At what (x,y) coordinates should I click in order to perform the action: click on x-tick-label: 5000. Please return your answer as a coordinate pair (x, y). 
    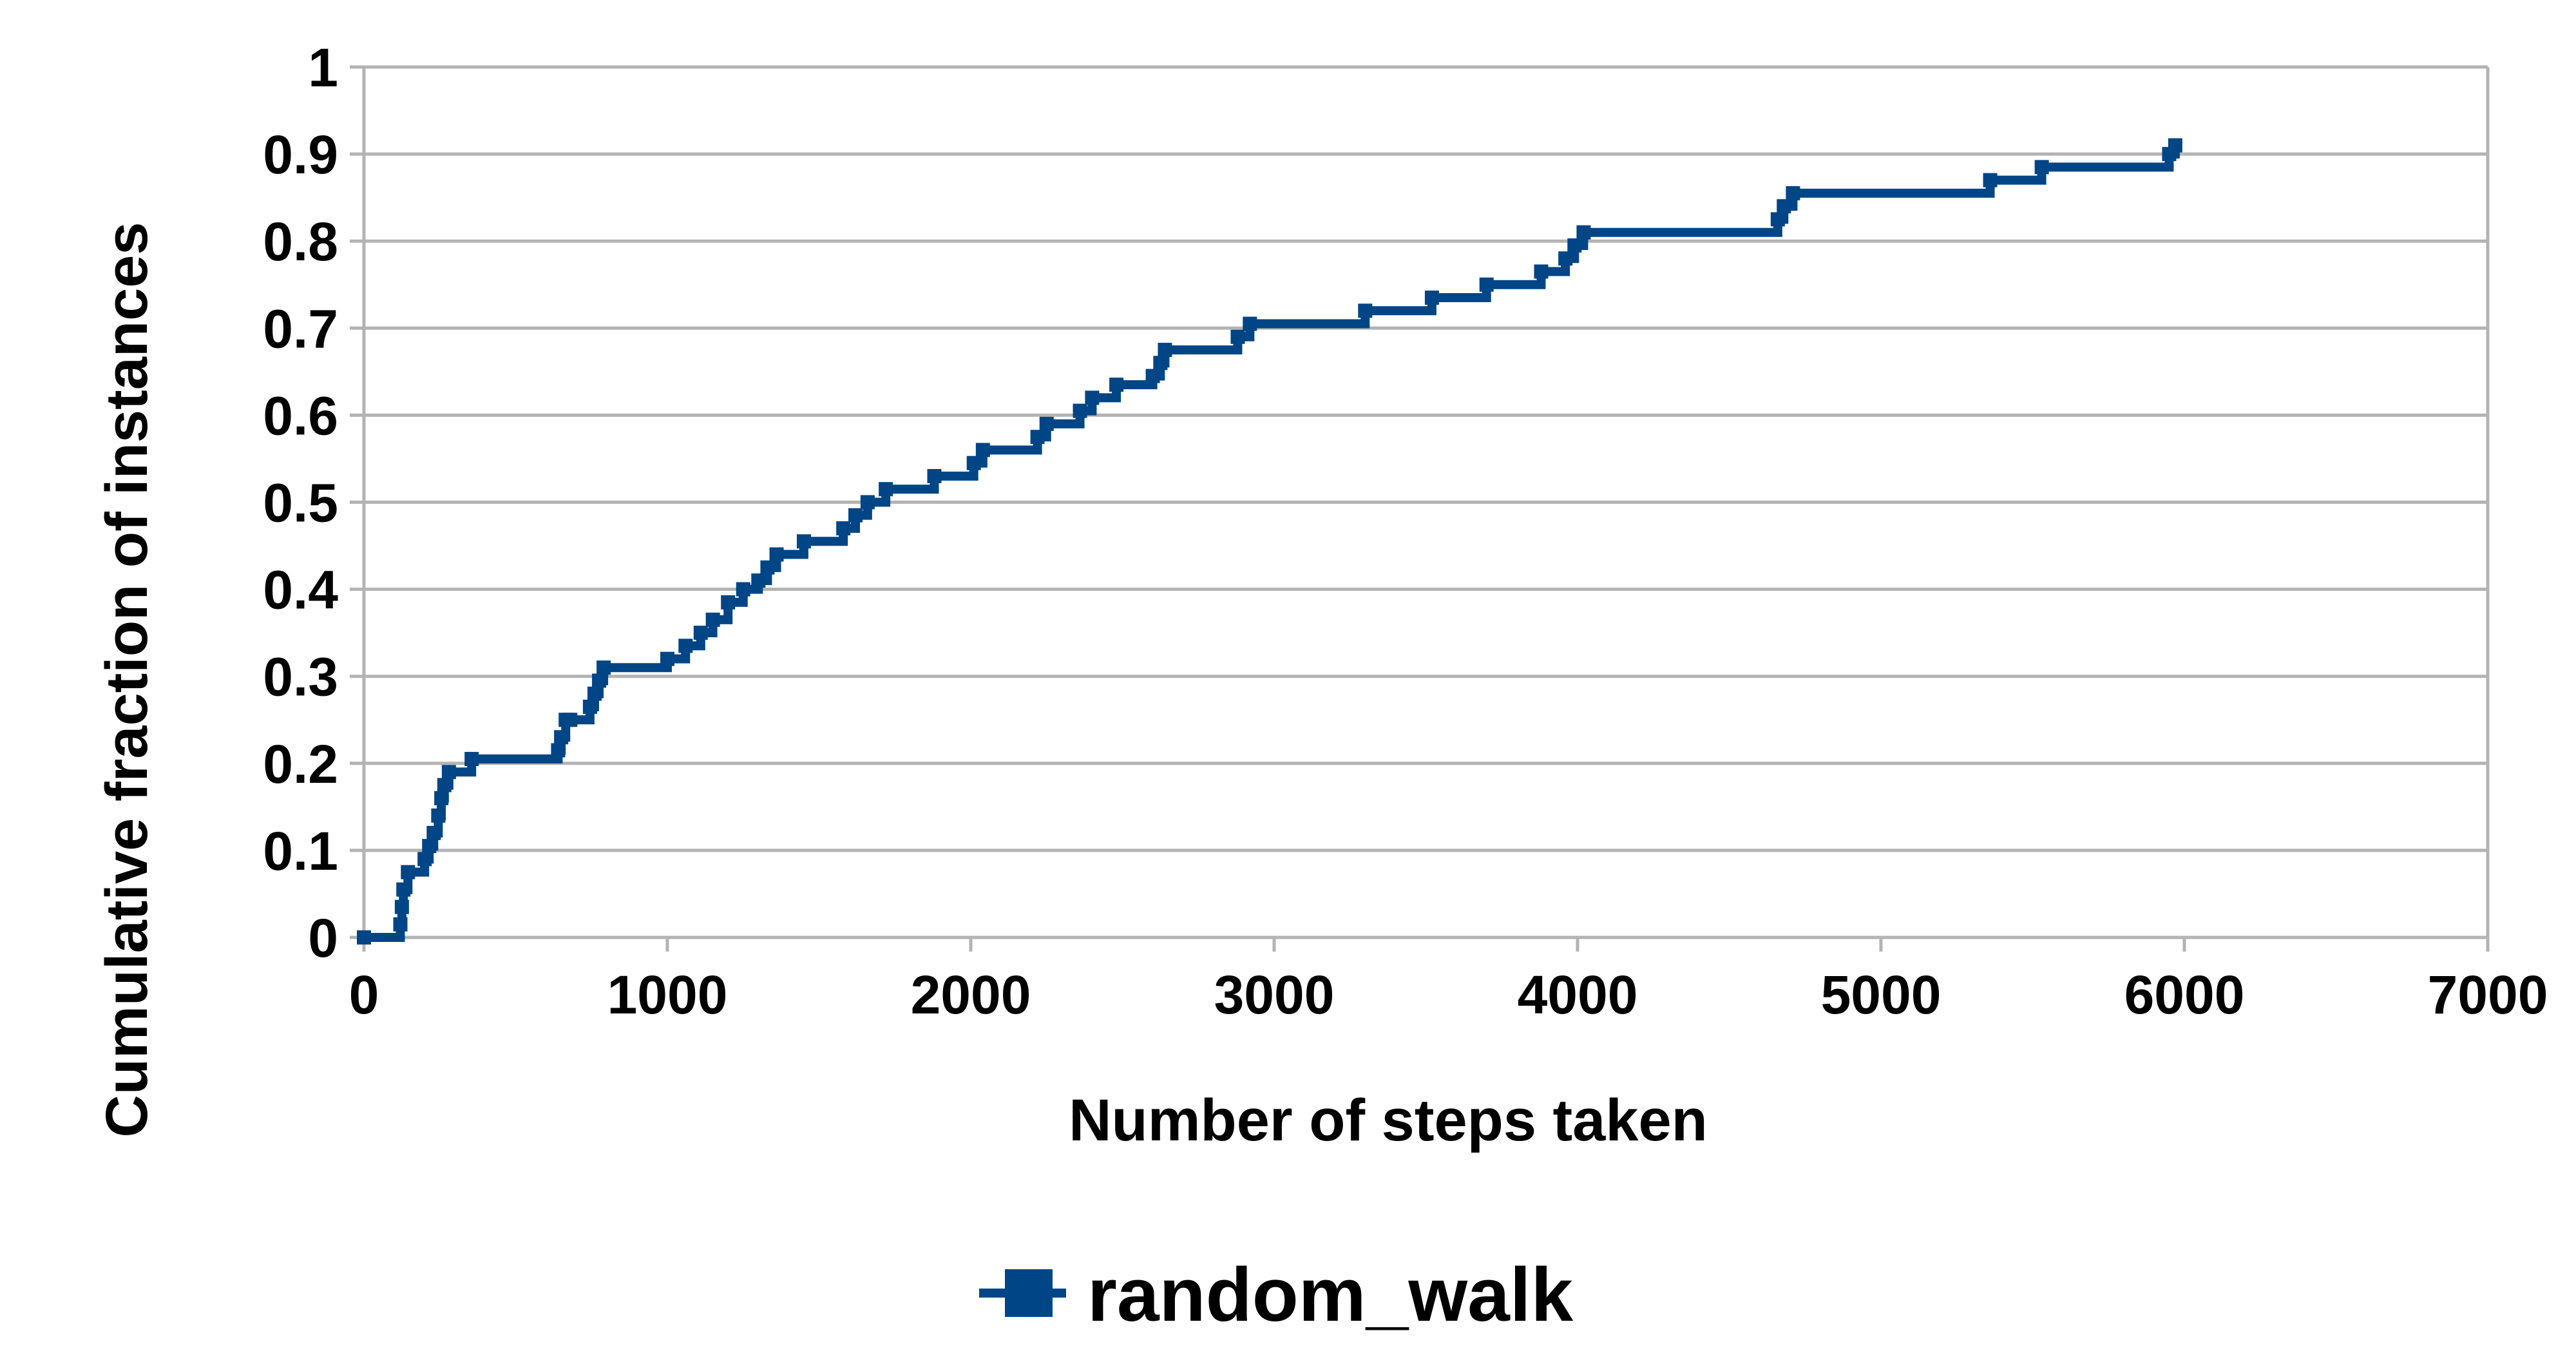
    Looking at the image, I should click on (1881, 994).